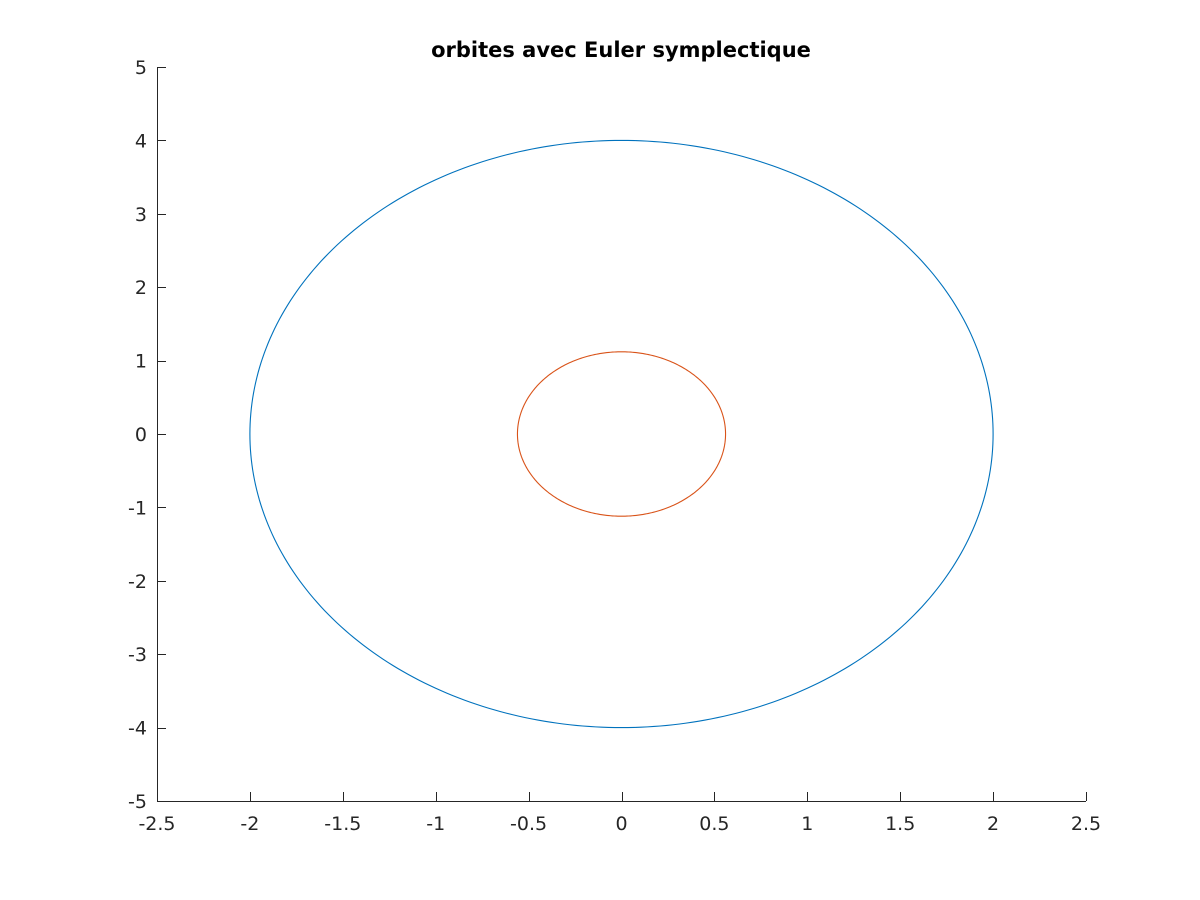 Image resolution: width=1200 pixels, height=900 pixels. What do you see at coordinates (621, 50) in the screenshot?
I see `chart-title: orbites avec Euler symplectique` at bounding box center [621, 50].